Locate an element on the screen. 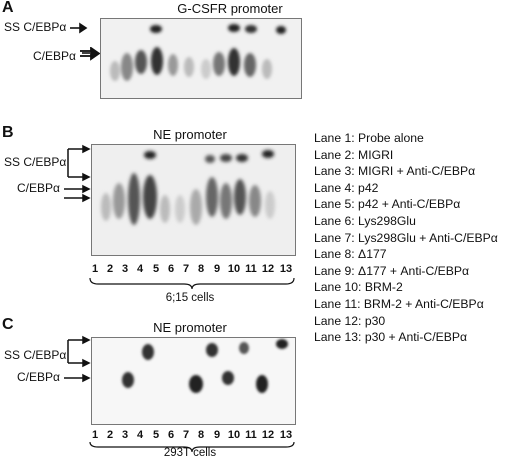  panel-a-letter: A is located at coordinates (8, 8).